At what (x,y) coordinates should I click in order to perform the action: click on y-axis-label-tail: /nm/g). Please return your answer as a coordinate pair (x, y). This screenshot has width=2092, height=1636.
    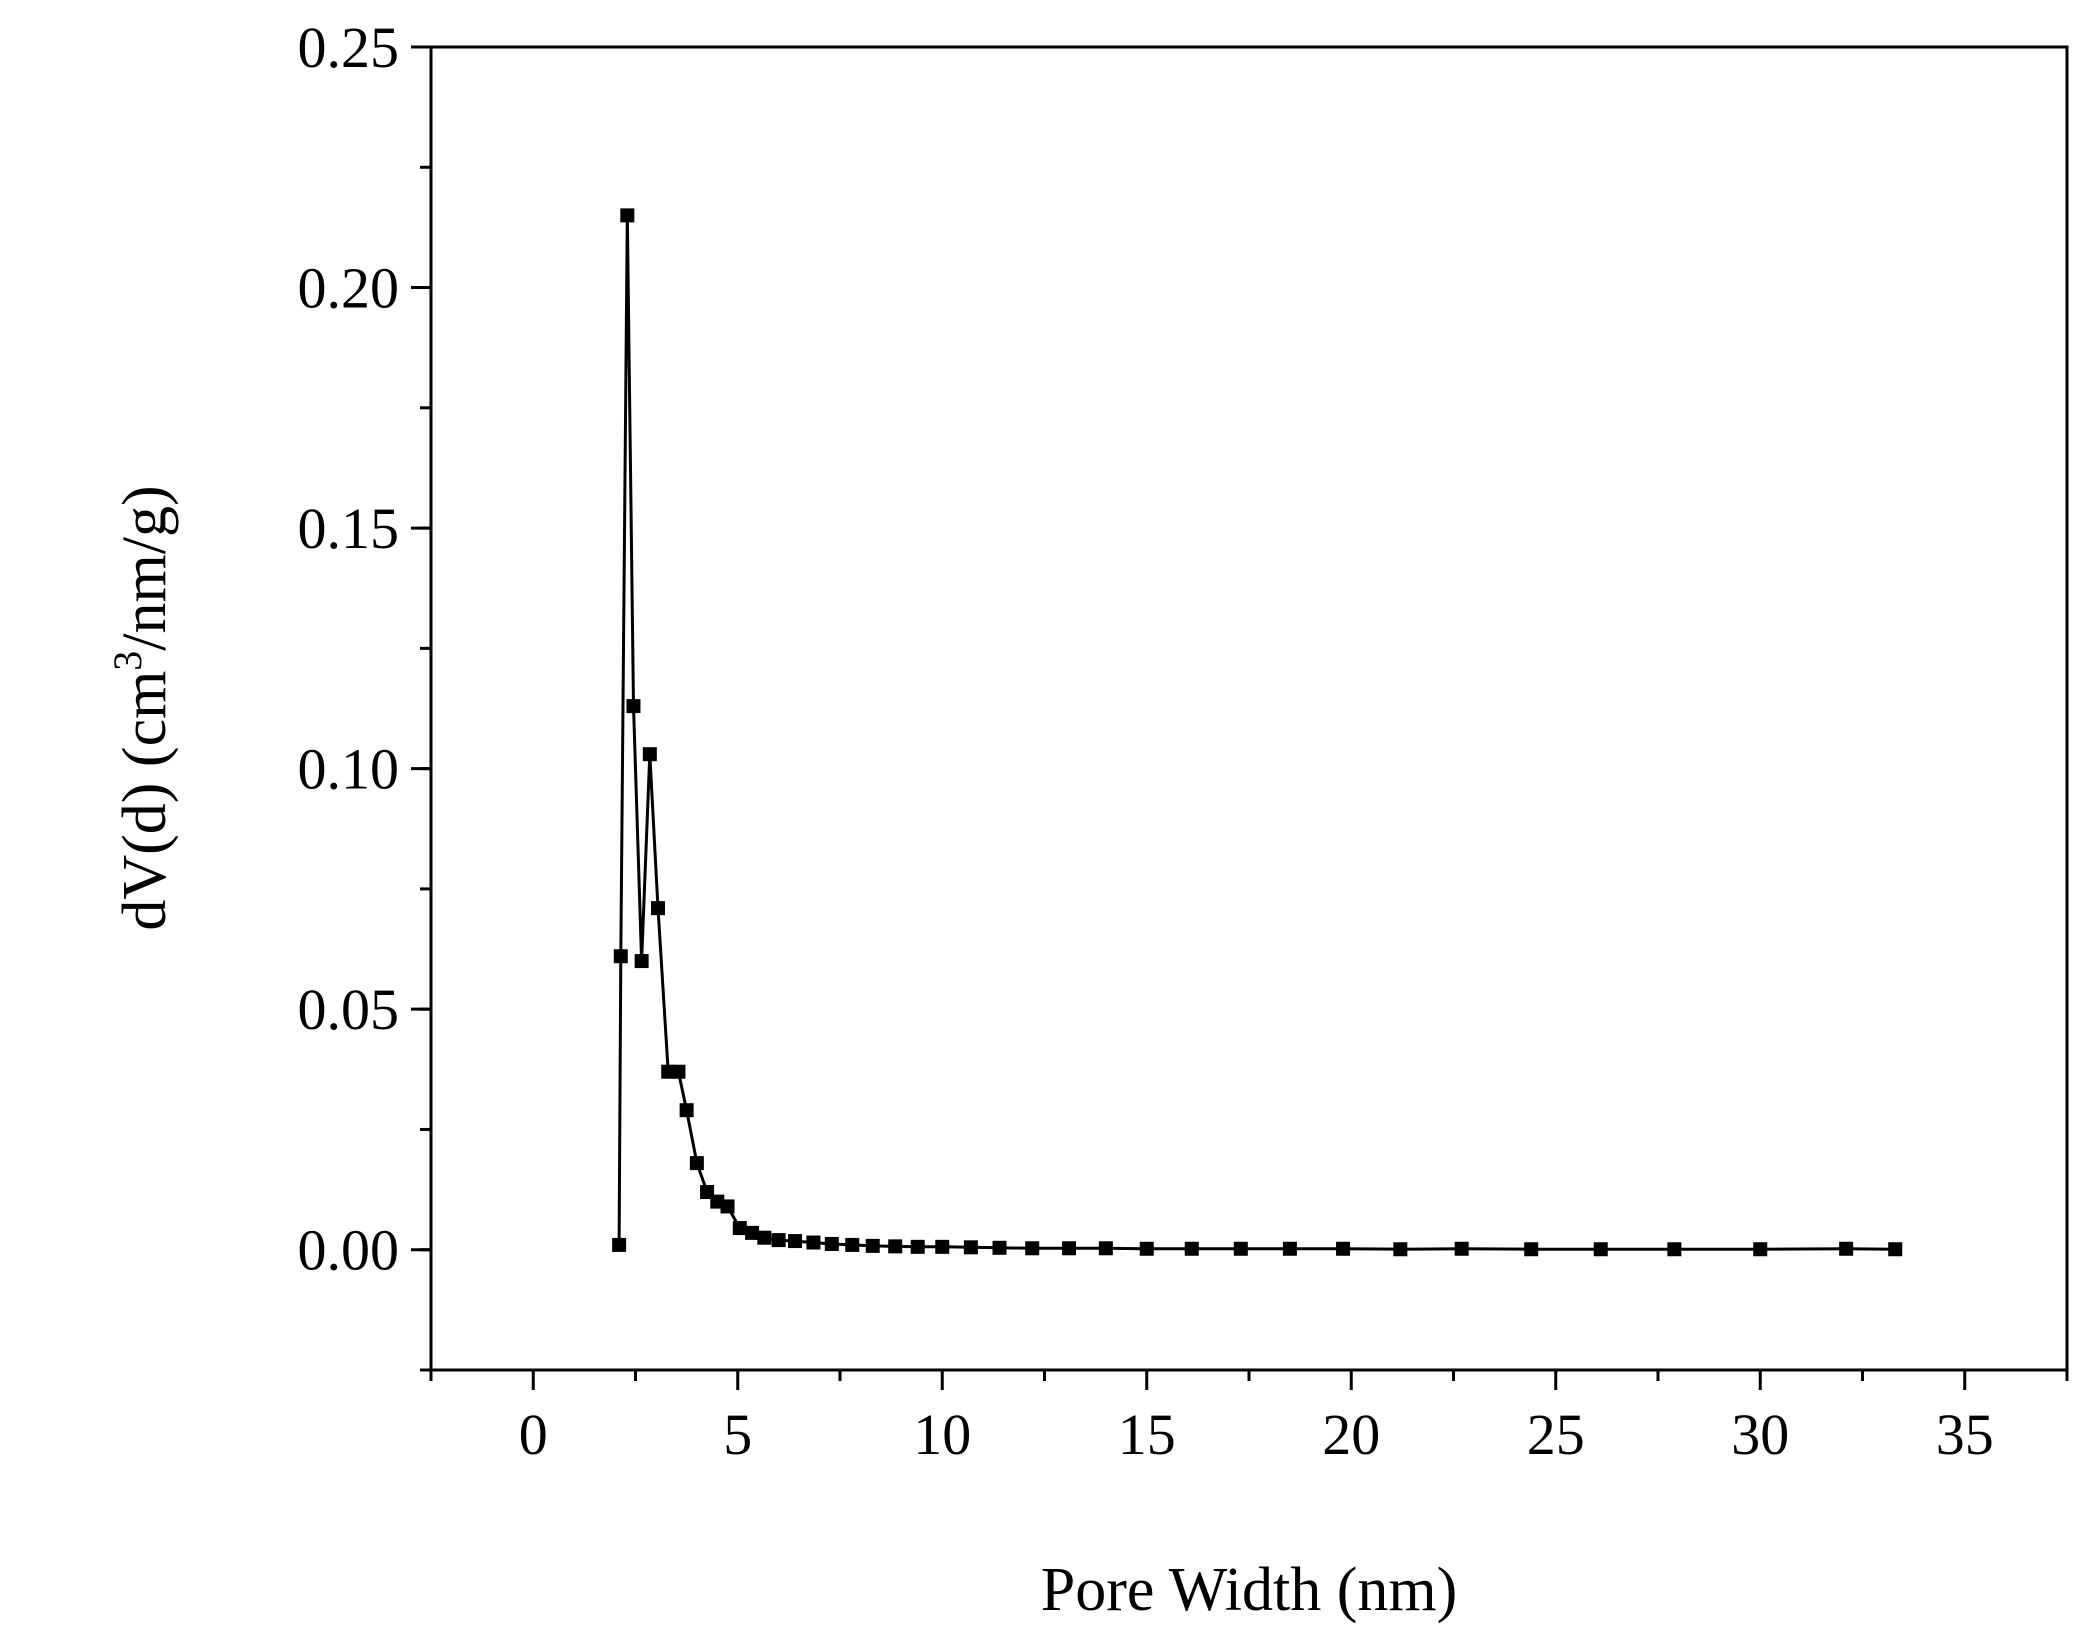
    Looking at the image, I should click on (145, 567).